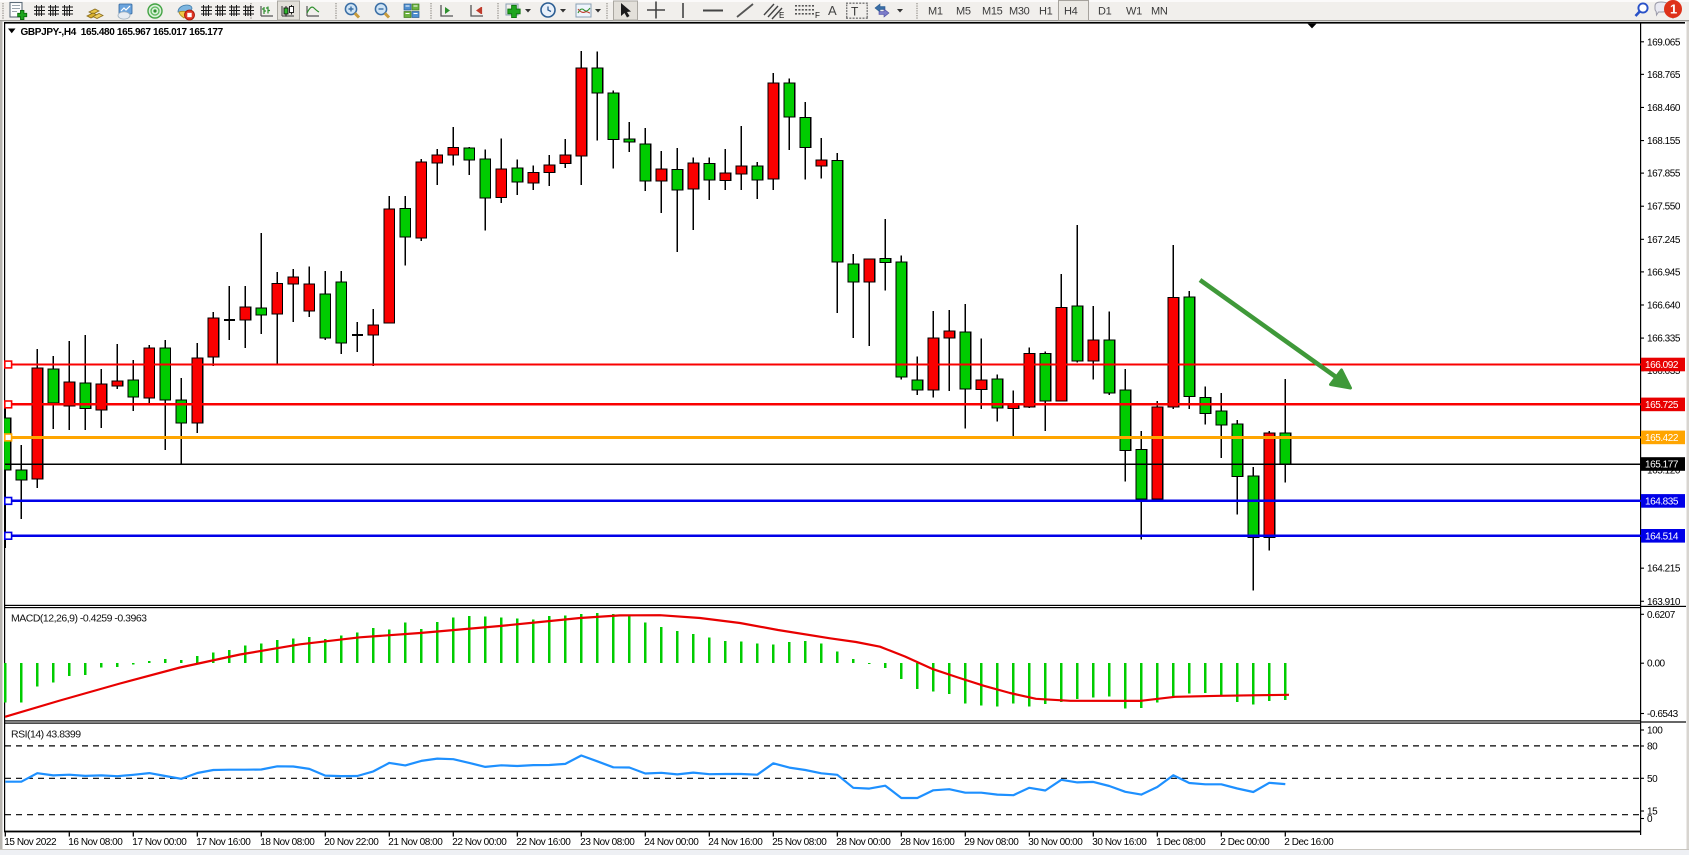 The height and width of the screenshot is (855, 1689). Describe the element at coordinates (351, 842) in the screenshot. I see `svg-text: 20 Nov 22:00` at that location.